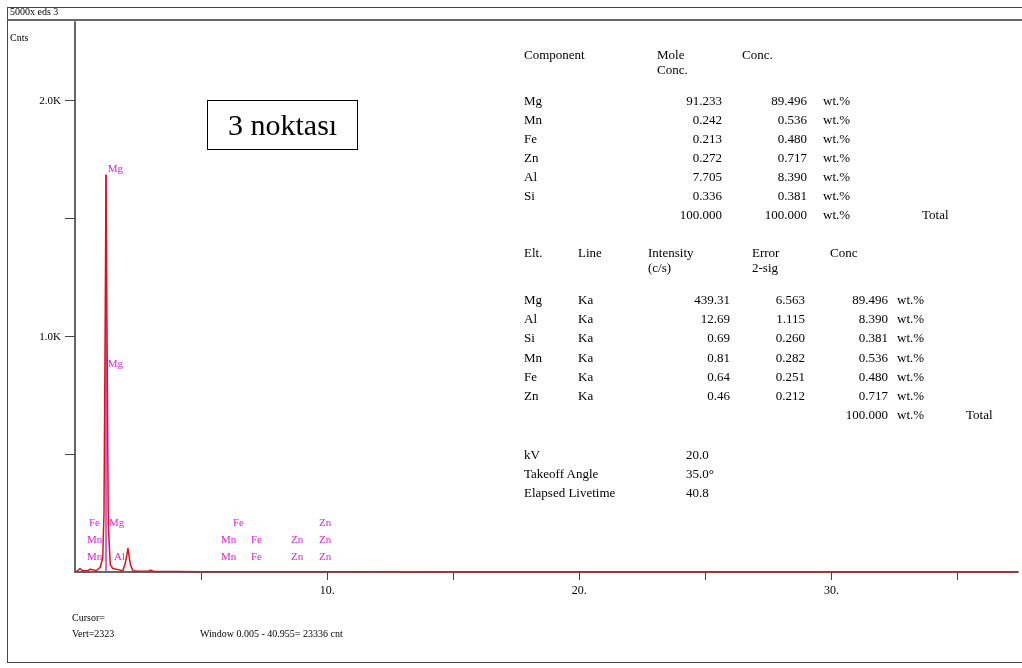  I want to click on annotation: 0.213, so click(706, 138).